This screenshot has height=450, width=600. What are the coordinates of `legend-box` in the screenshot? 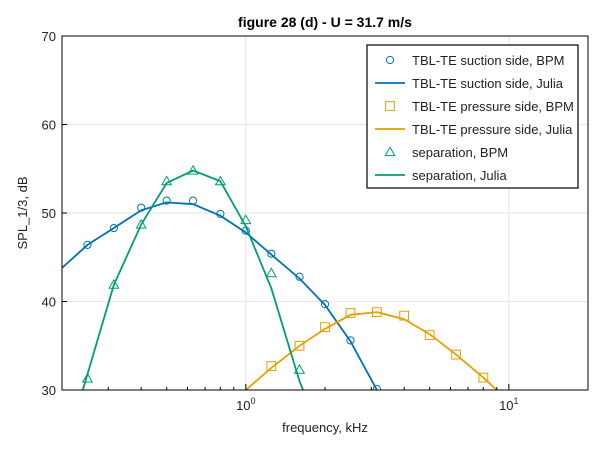 It's located at (472, 116).